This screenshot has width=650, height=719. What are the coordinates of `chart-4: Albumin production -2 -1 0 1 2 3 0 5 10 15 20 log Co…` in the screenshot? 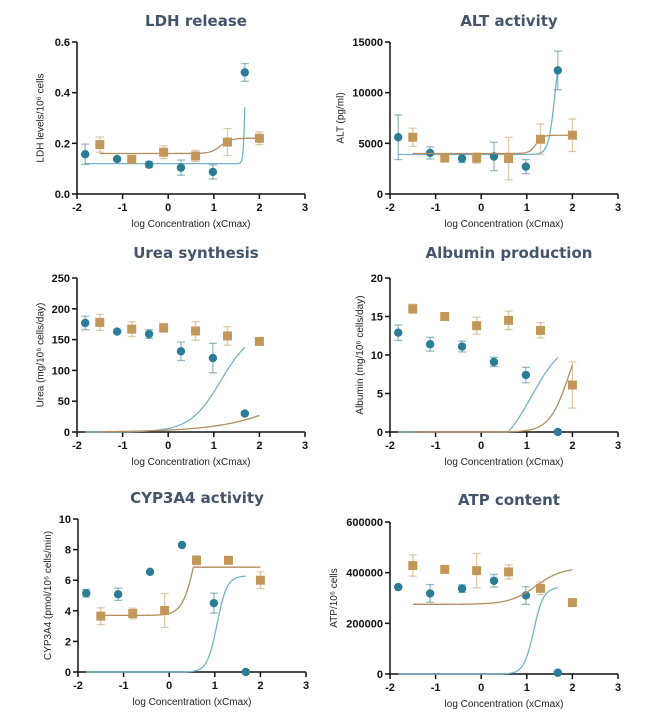 It's located at (488, 356).